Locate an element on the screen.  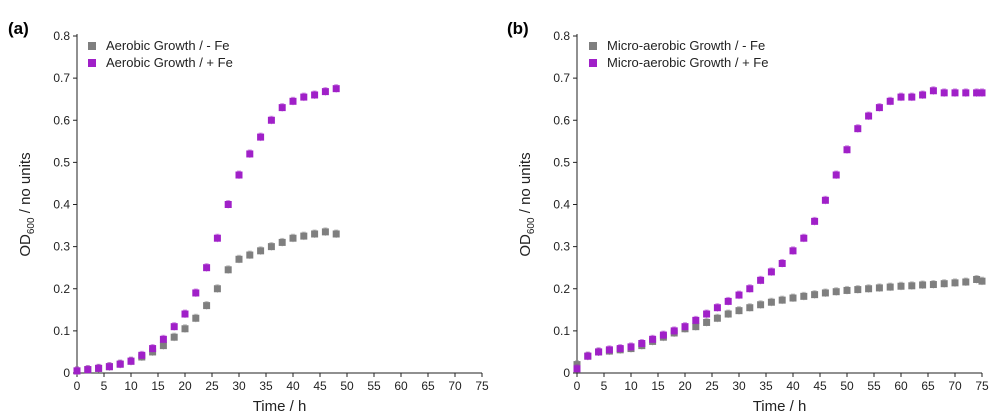
x-tick-label: 0 is located at coordinates (577, 386).